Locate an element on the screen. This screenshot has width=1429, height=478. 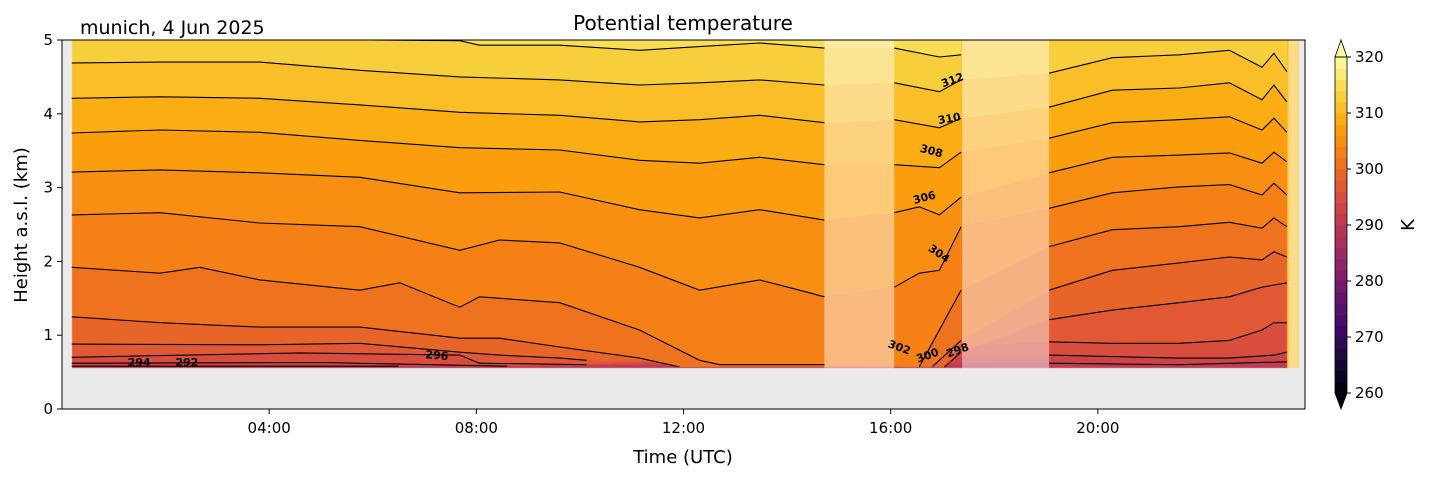
colorbar: 260 270 280 290 300 310 320 is located at coordinates (1359, 224).